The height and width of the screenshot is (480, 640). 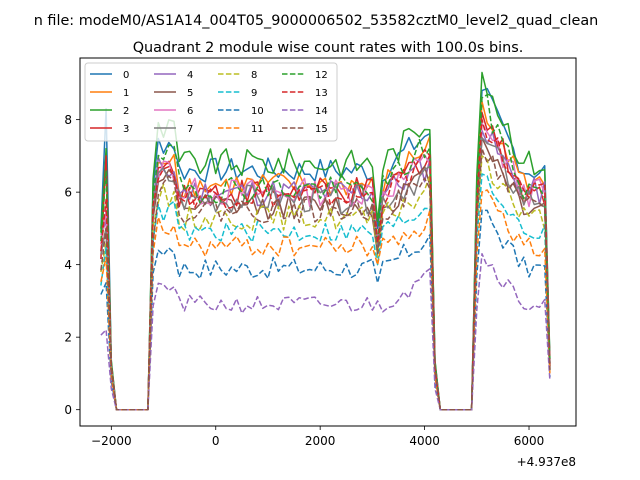 I want to click on legend-label-12: 12, so click(x=321, y=75).